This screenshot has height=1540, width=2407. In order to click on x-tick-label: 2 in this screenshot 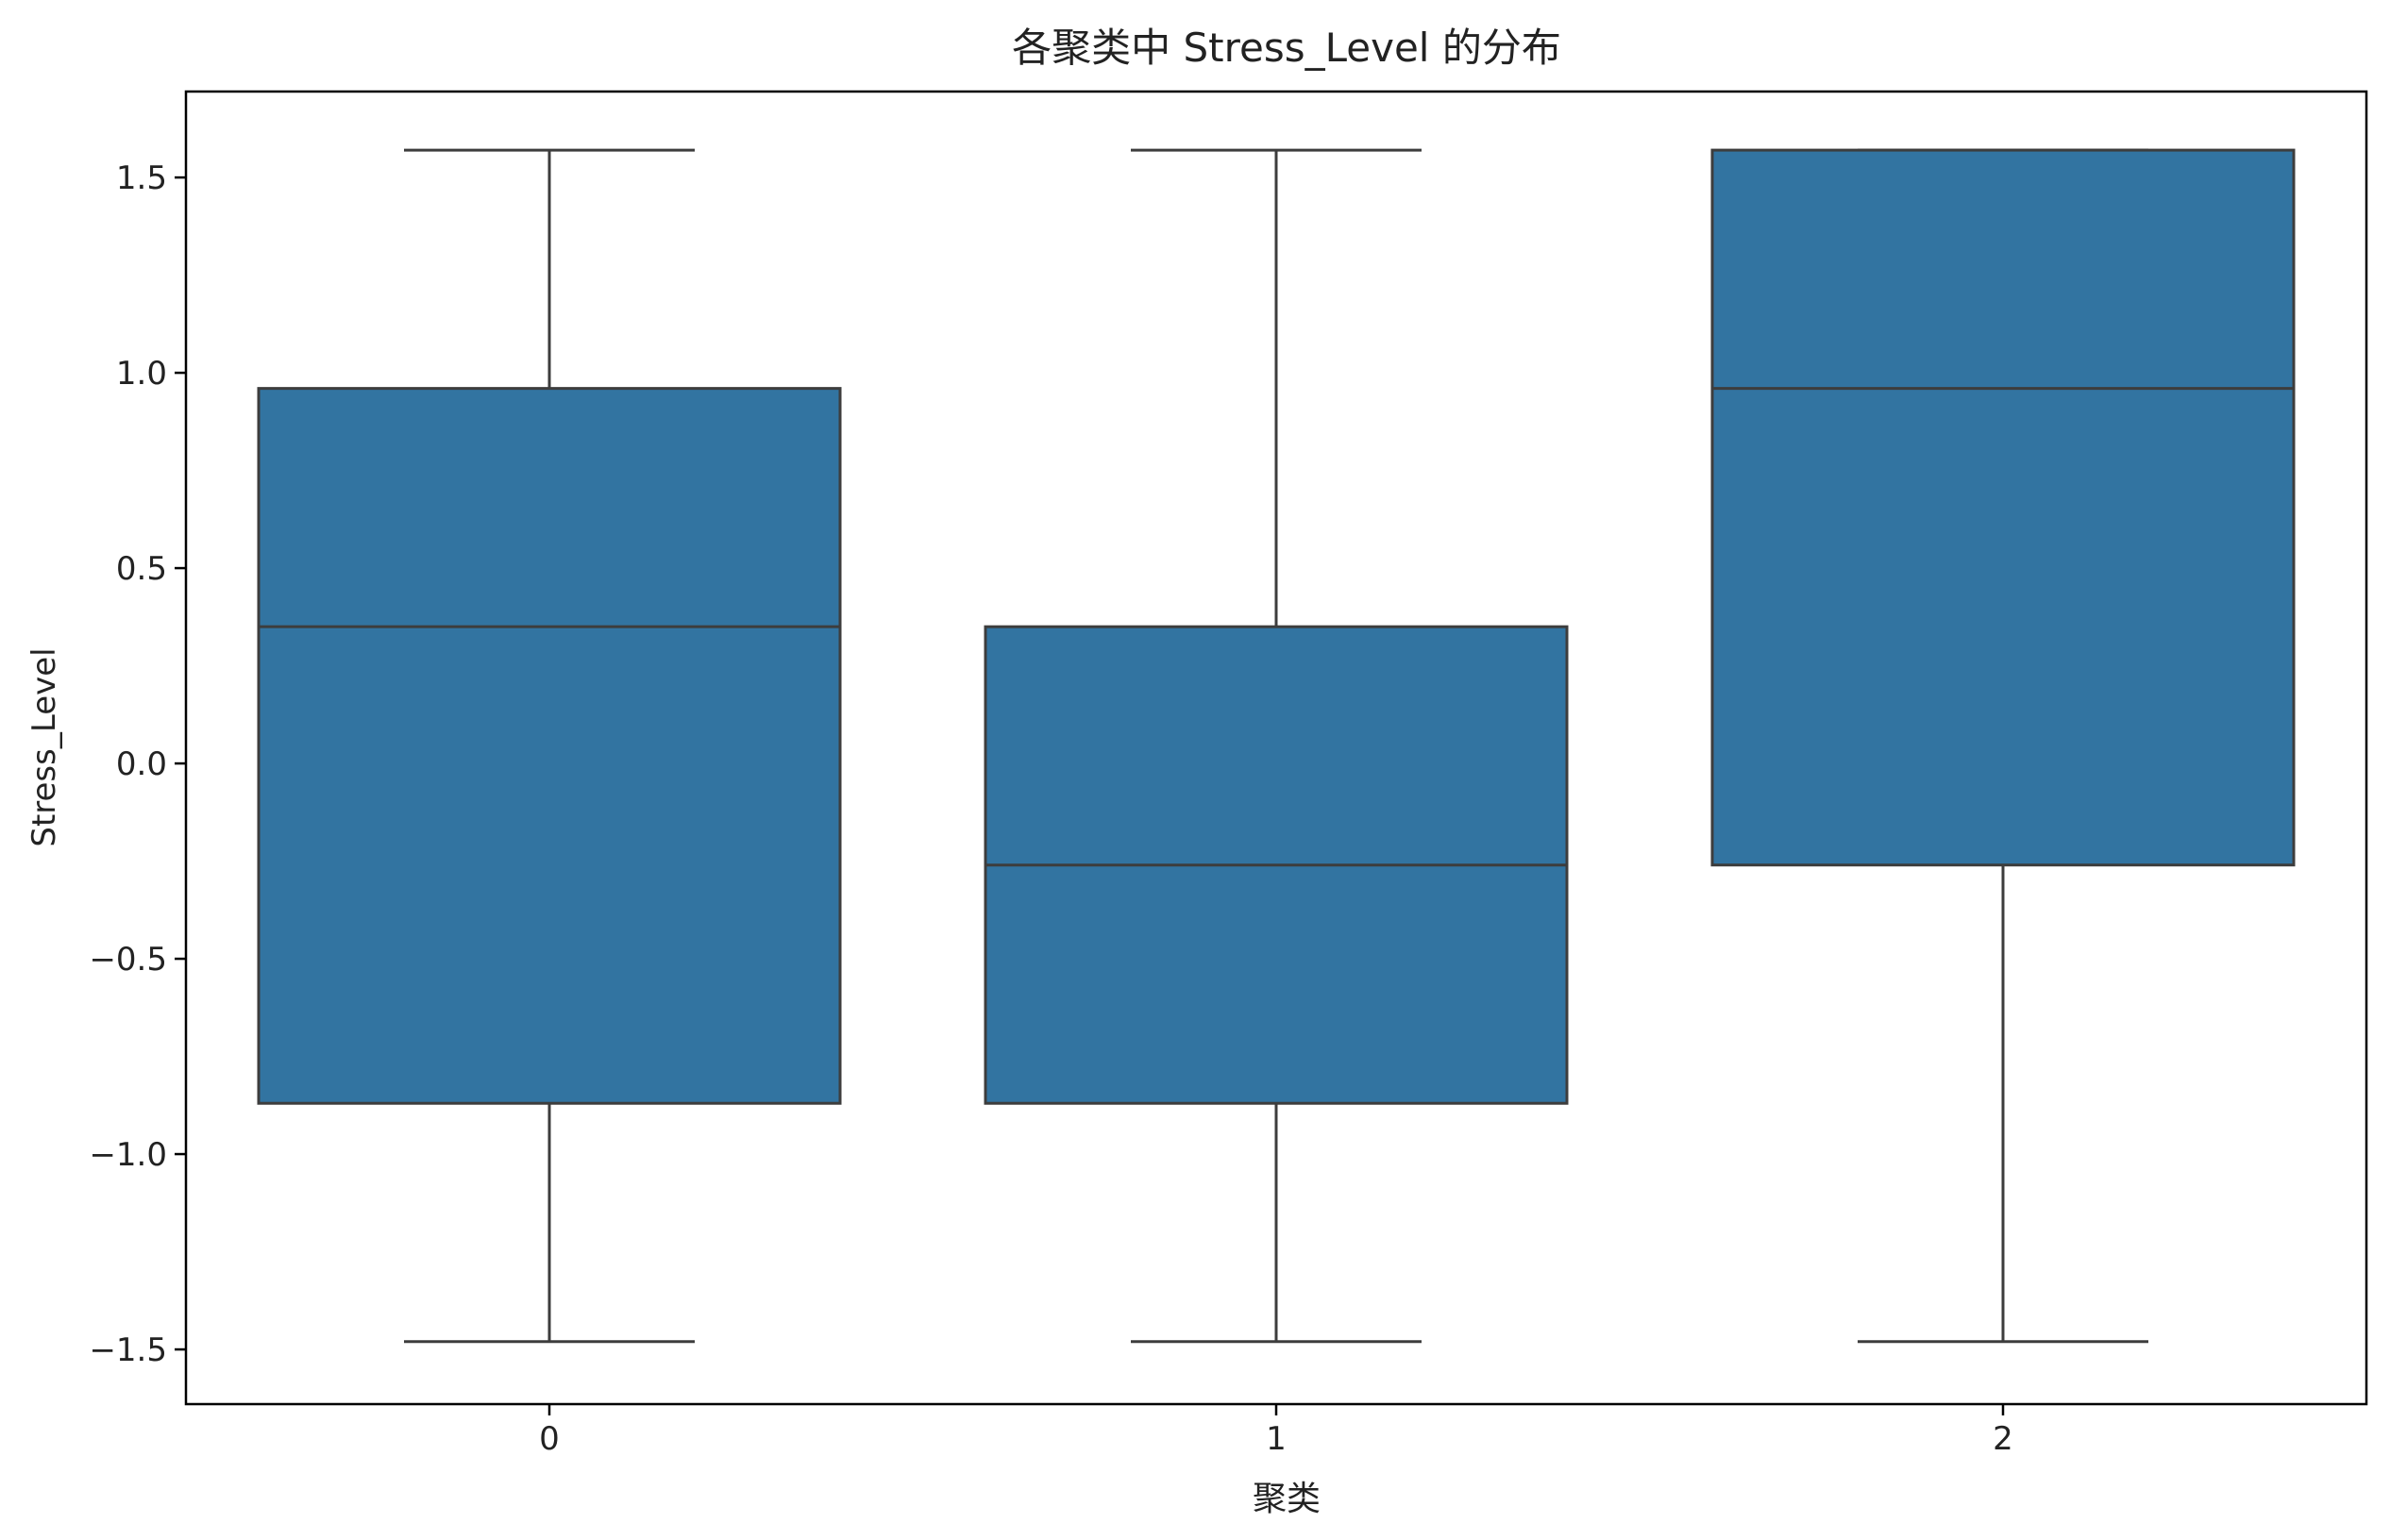, I will do `click(2003, 1439)`.